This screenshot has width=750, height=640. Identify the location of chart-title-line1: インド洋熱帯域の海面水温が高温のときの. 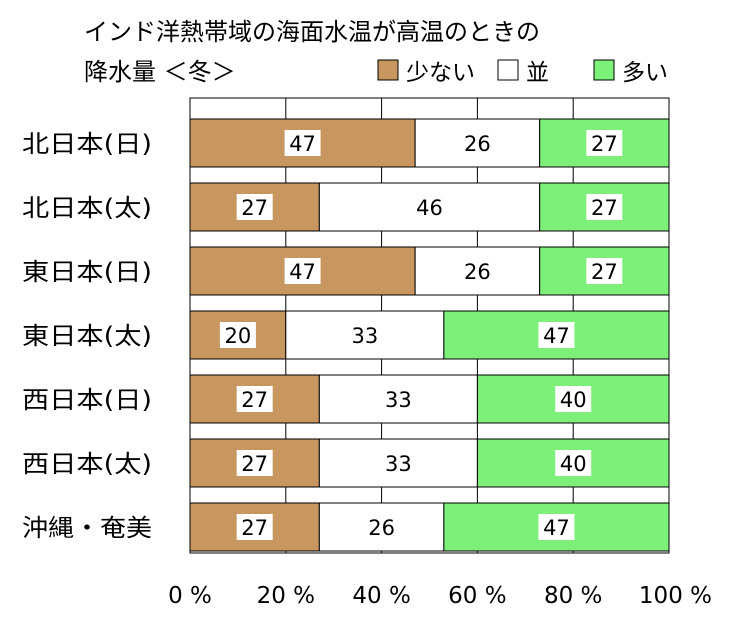
(312, 32).